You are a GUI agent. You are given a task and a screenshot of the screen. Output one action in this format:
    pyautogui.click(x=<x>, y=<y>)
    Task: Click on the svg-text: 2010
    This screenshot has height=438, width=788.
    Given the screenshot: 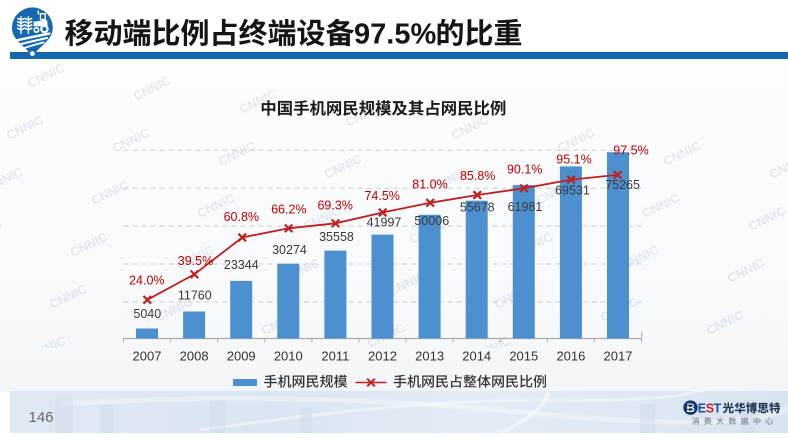 What is the action you would take?
    pyautogui.click(x=288, y=356)
    